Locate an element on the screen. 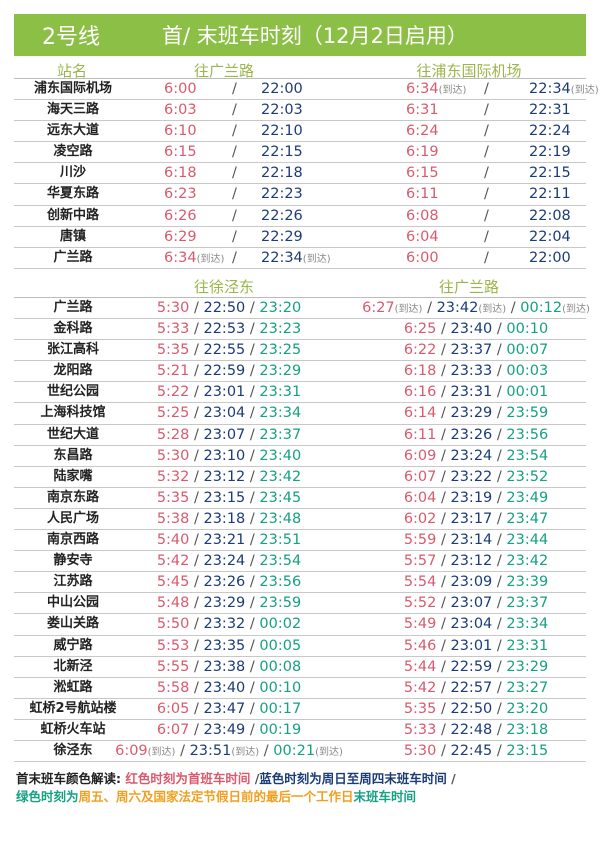 The image size is (600, 848). last-train-weekend-time: 00:21 is located at coordinates (294, 750).